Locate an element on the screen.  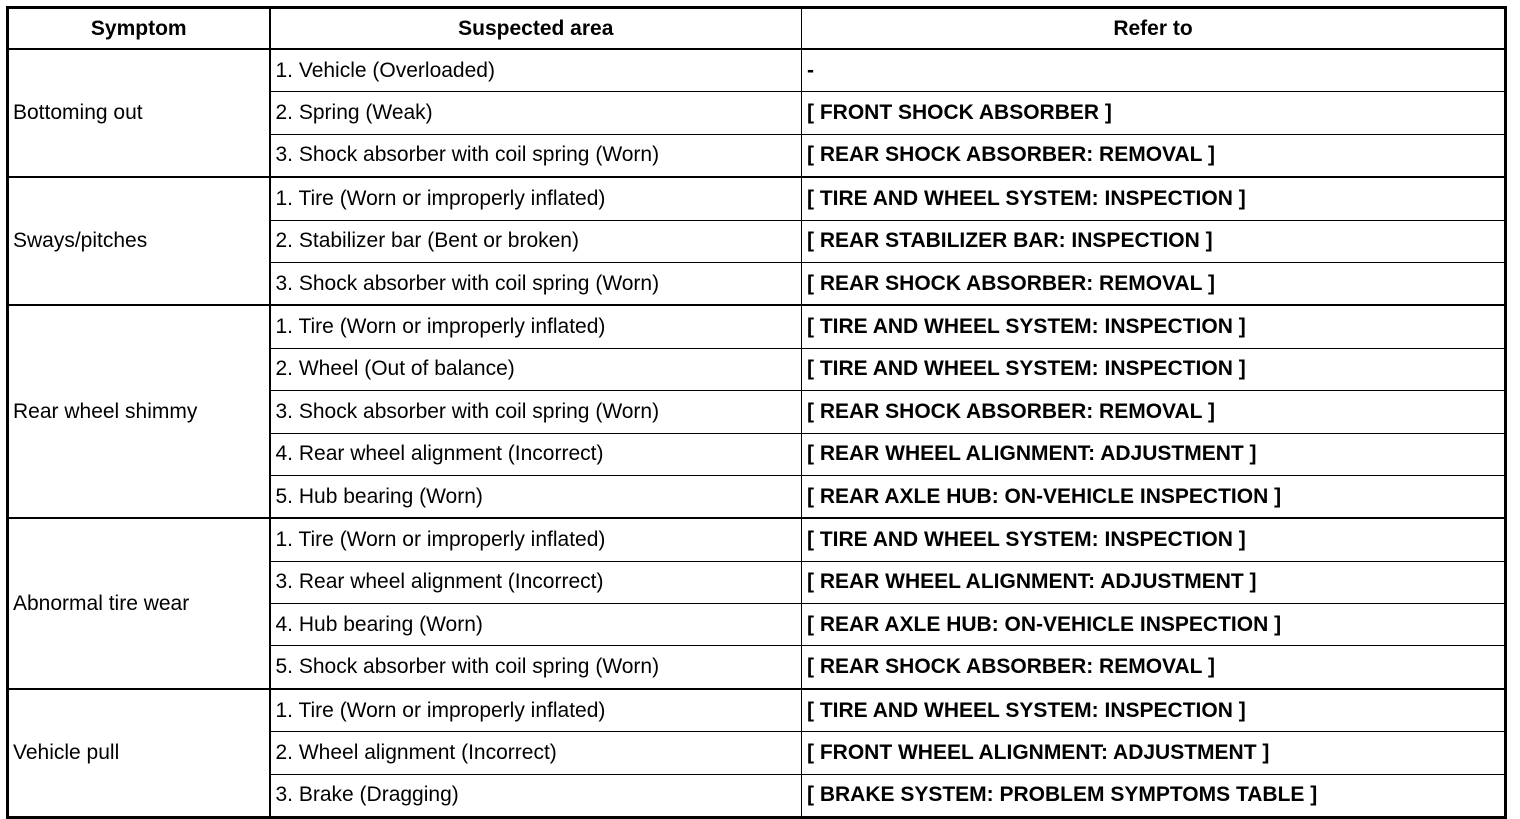
header-row: Symptom Suspected area Refer to is located at coordinates (756, 28).